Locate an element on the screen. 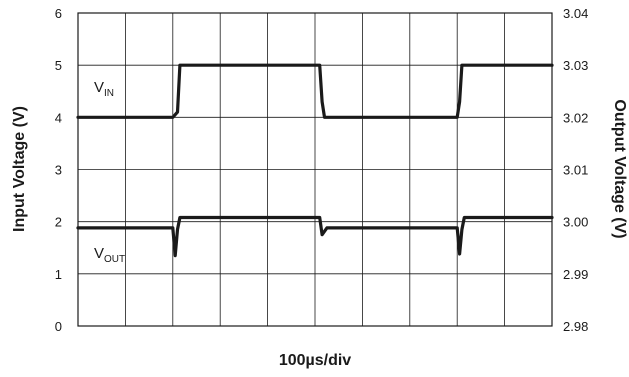 Image resolution: width=629 pixels, height=377 pixels. series-label-vin: VIN is located at coordinates (104, 89).